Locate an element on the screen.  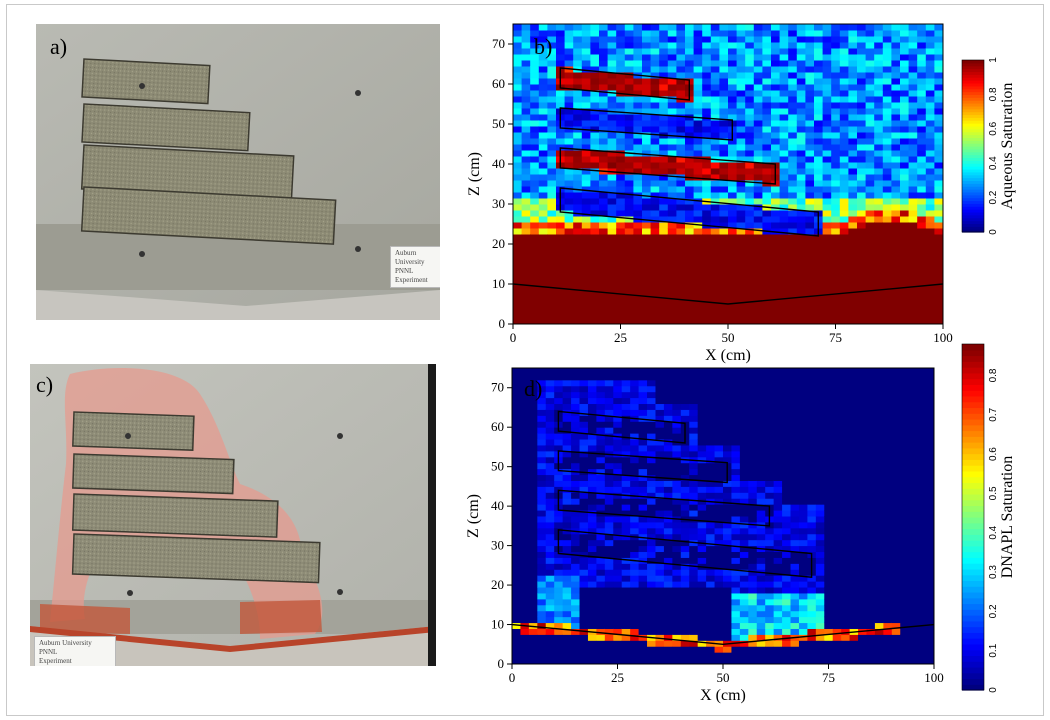
photo-label-c: Auburn University PNNL Experiment is located at coordinates (75, 651).